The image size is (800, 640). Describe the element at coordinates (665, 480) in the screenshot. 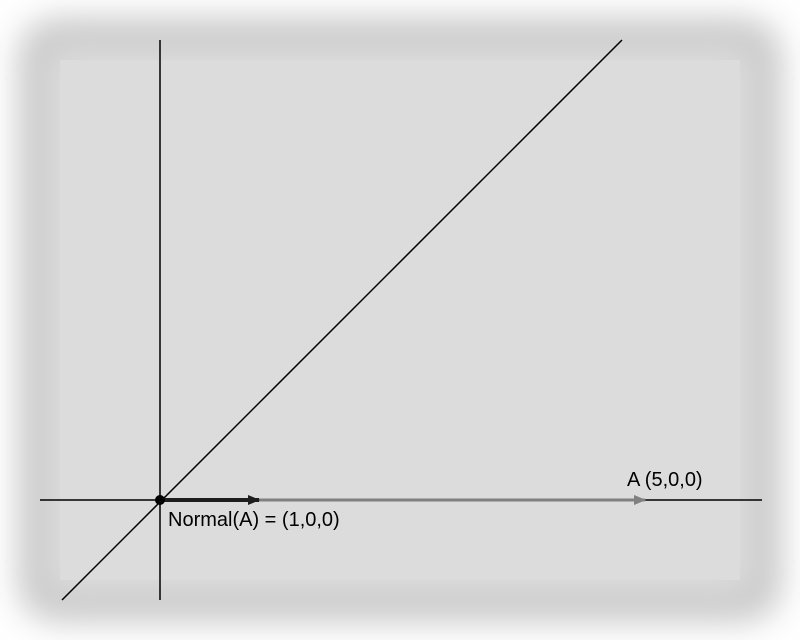

I see `vector-a-label: A (5,0,0)` at that location.